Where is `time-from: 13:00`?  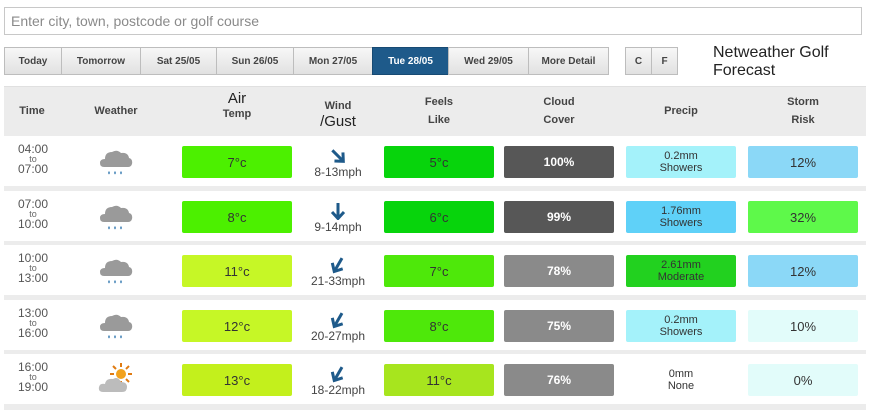
time-from: 13:00 is located at coordinates (33, 313).